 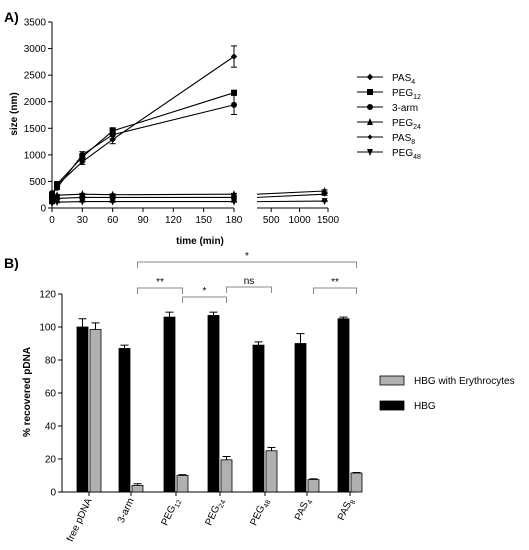 I want to click on x-tick-label: 1000, so click(x=299, y=220).